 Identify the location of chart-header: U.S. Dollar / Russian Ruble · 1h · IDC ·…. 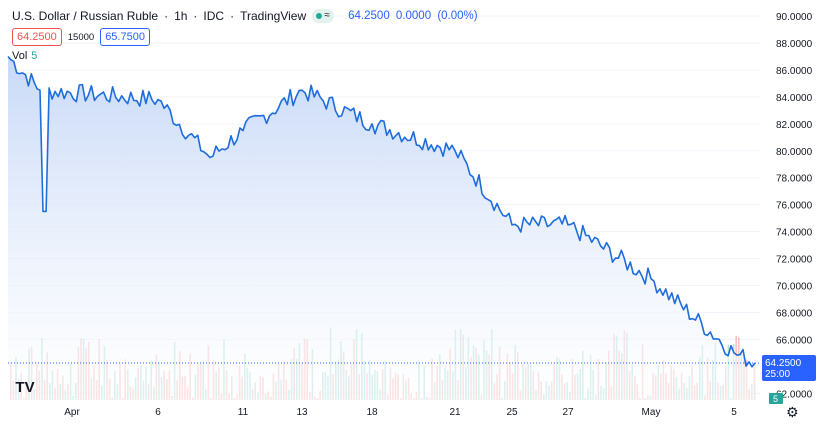
(246, 16).